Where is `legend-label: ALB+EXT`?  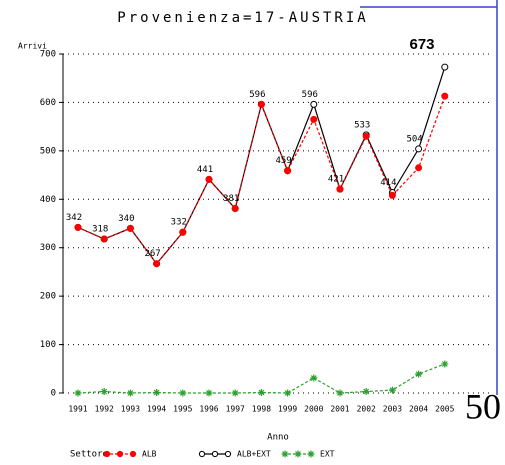
legend-label: ALB+EXT is located at coordinates (254, 454).